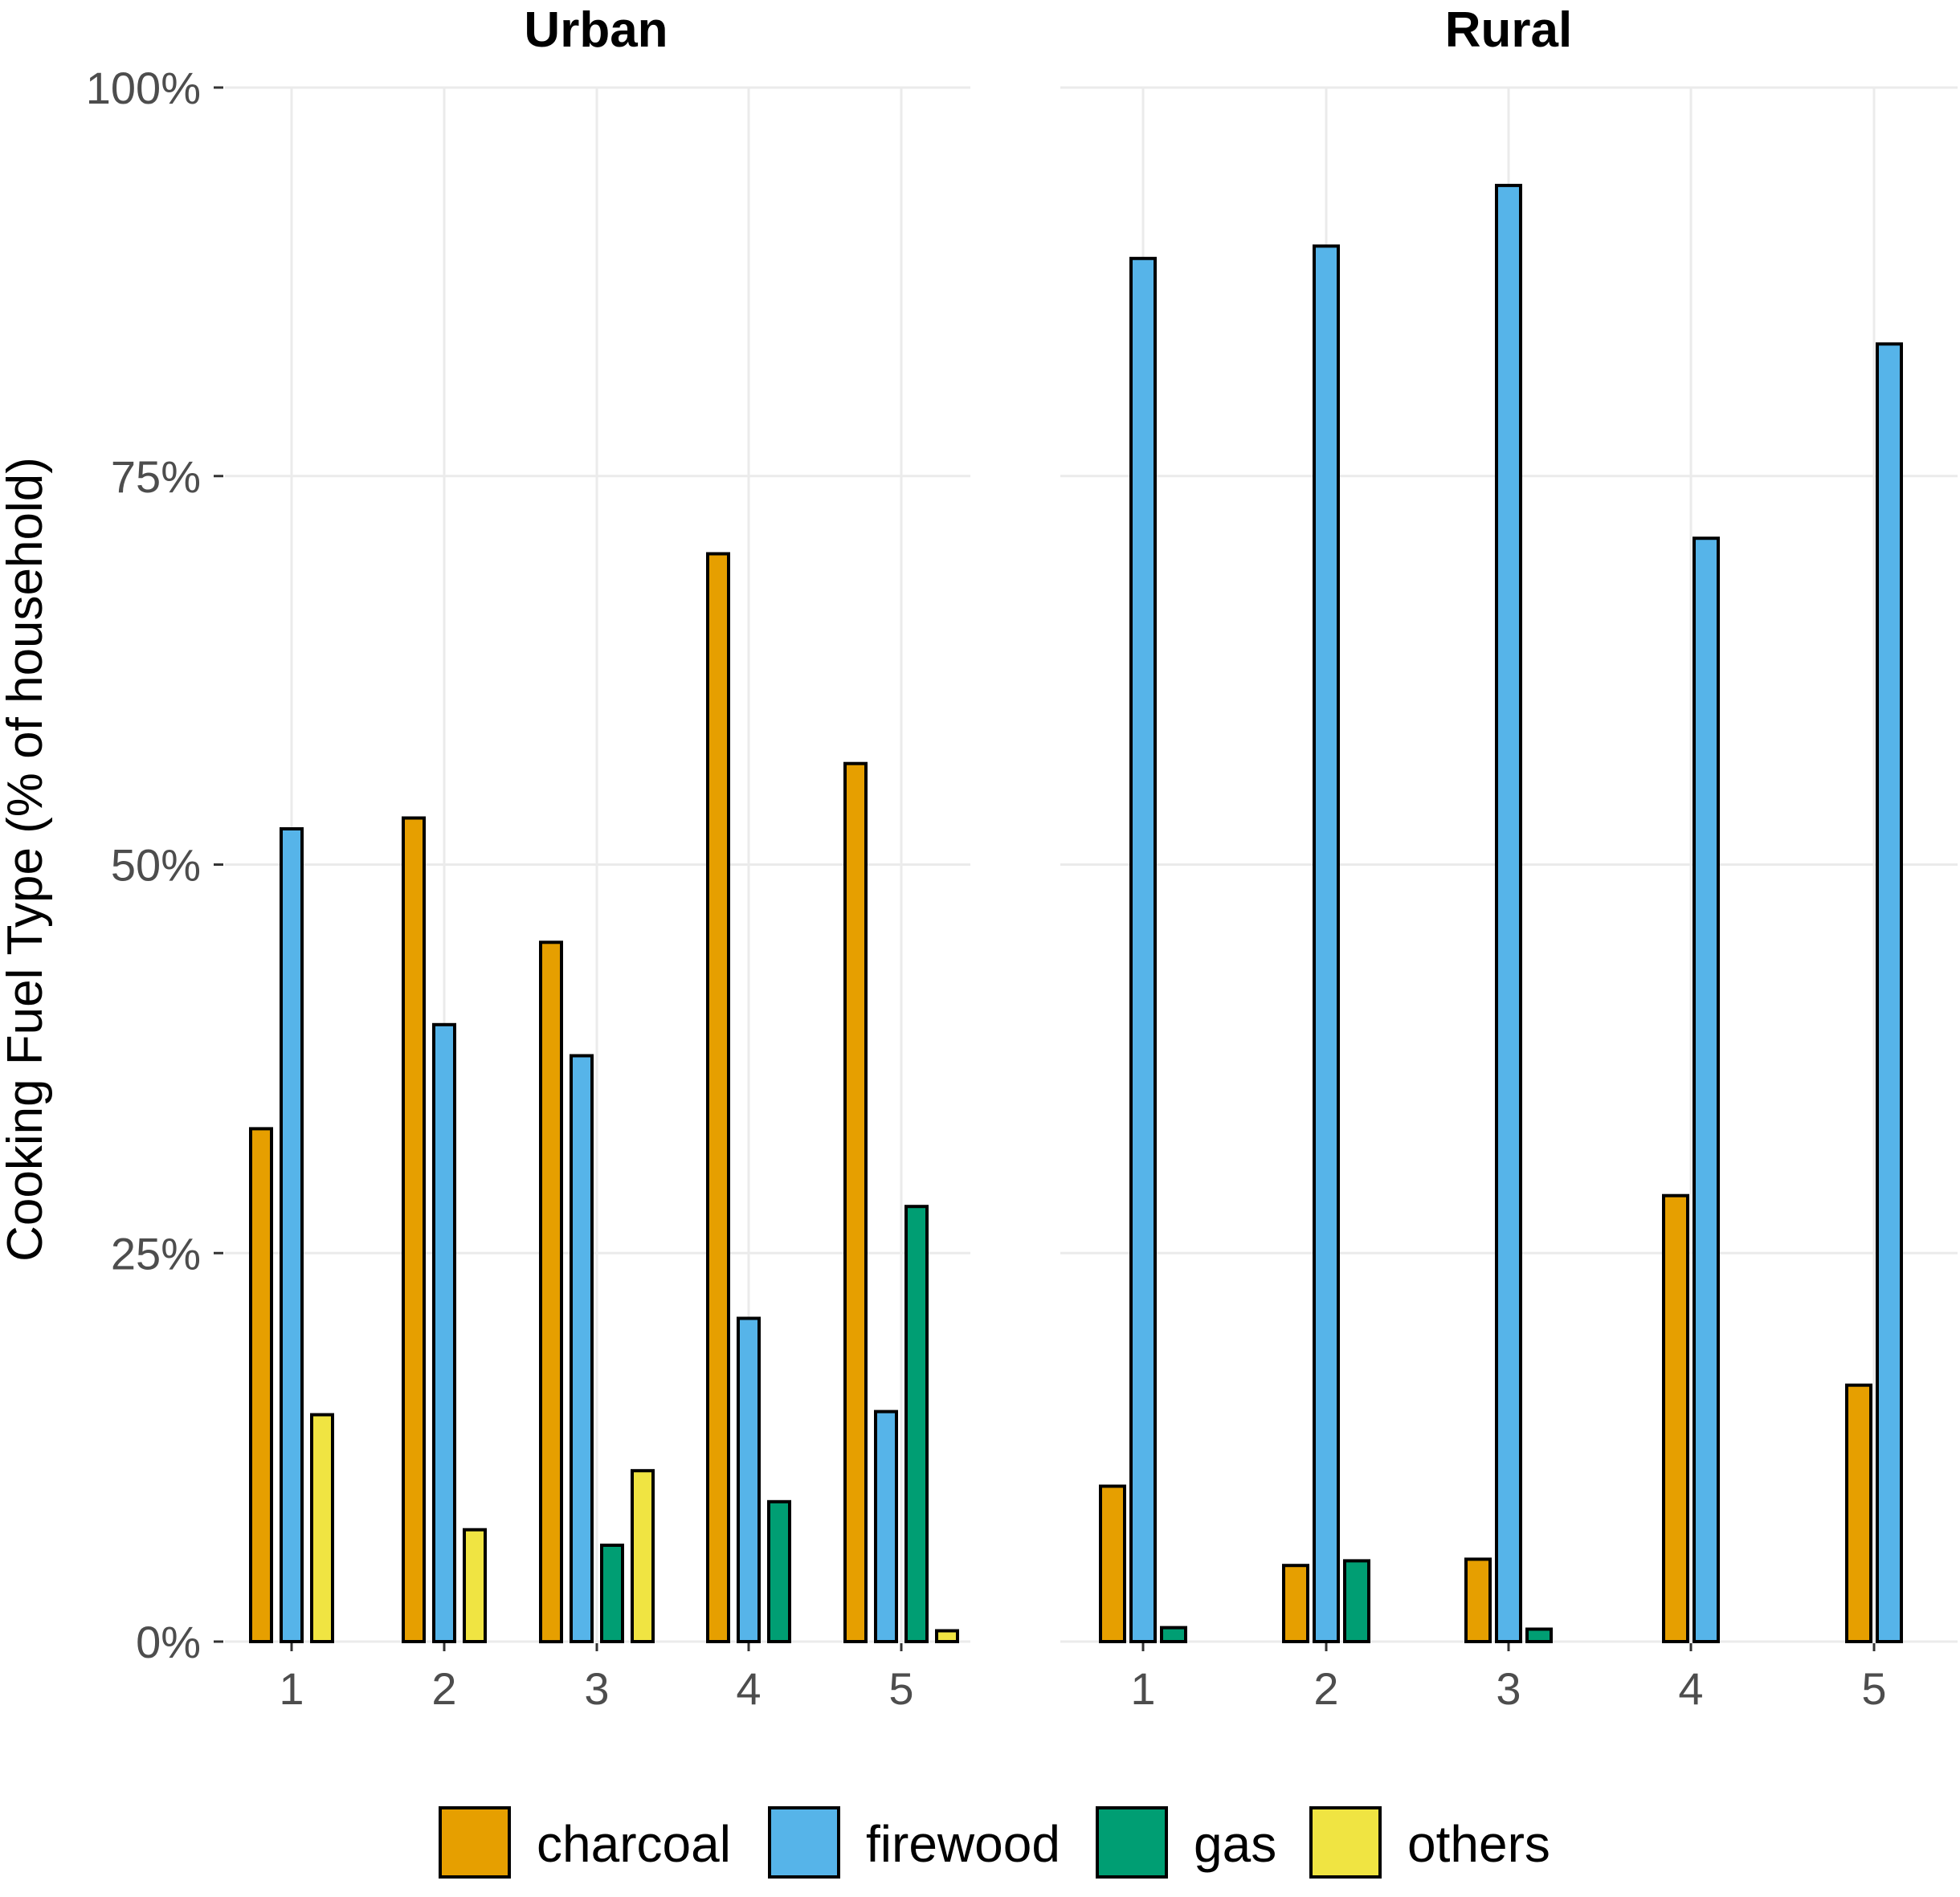 Image resolution: width=1960 pixels, height=1897 pixels. What do you see at coordinates (1890, 992) in the screenshot?
I see `bar-rural-5-firewood` at bounding box center [1890, 992].